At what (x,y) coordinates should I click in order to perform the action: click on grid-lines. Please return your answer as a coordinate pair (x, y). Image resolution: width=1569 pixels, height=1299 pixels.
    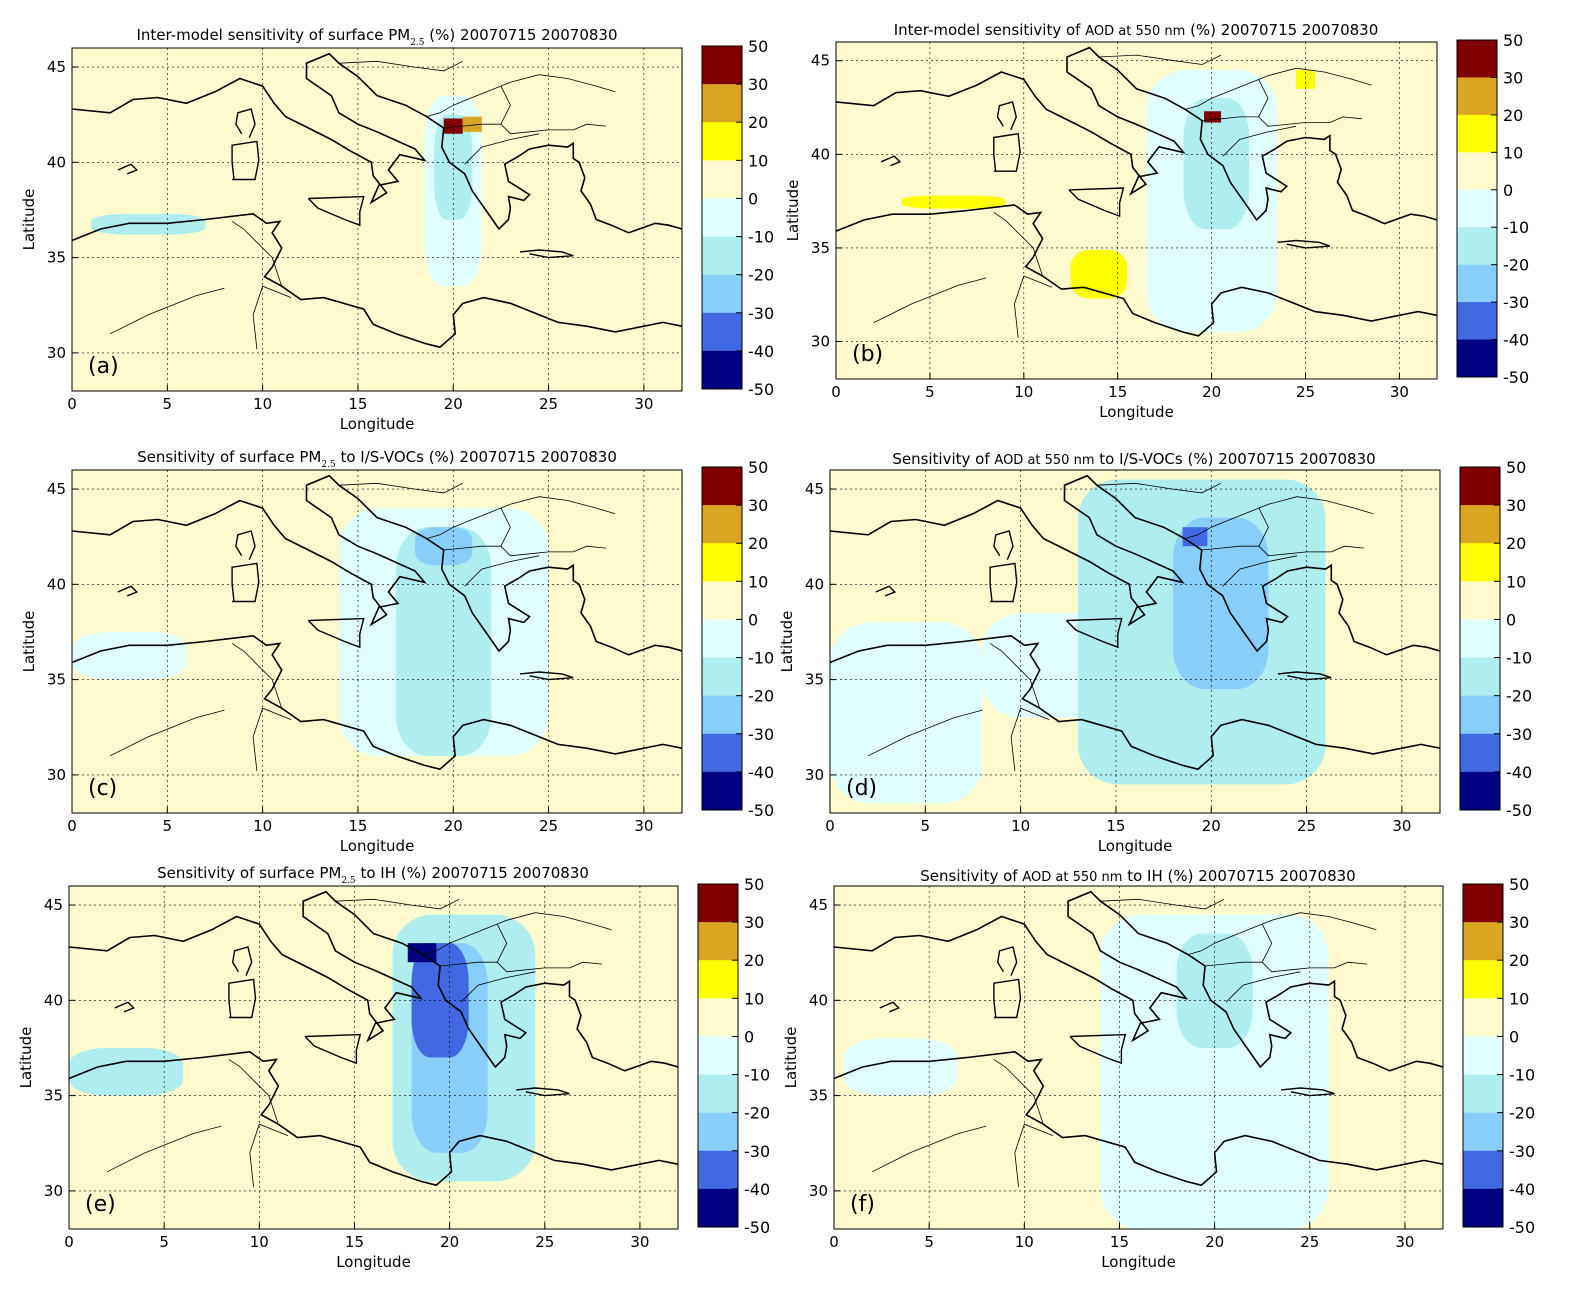
    Looking at the image, I should click on (1136, 210).